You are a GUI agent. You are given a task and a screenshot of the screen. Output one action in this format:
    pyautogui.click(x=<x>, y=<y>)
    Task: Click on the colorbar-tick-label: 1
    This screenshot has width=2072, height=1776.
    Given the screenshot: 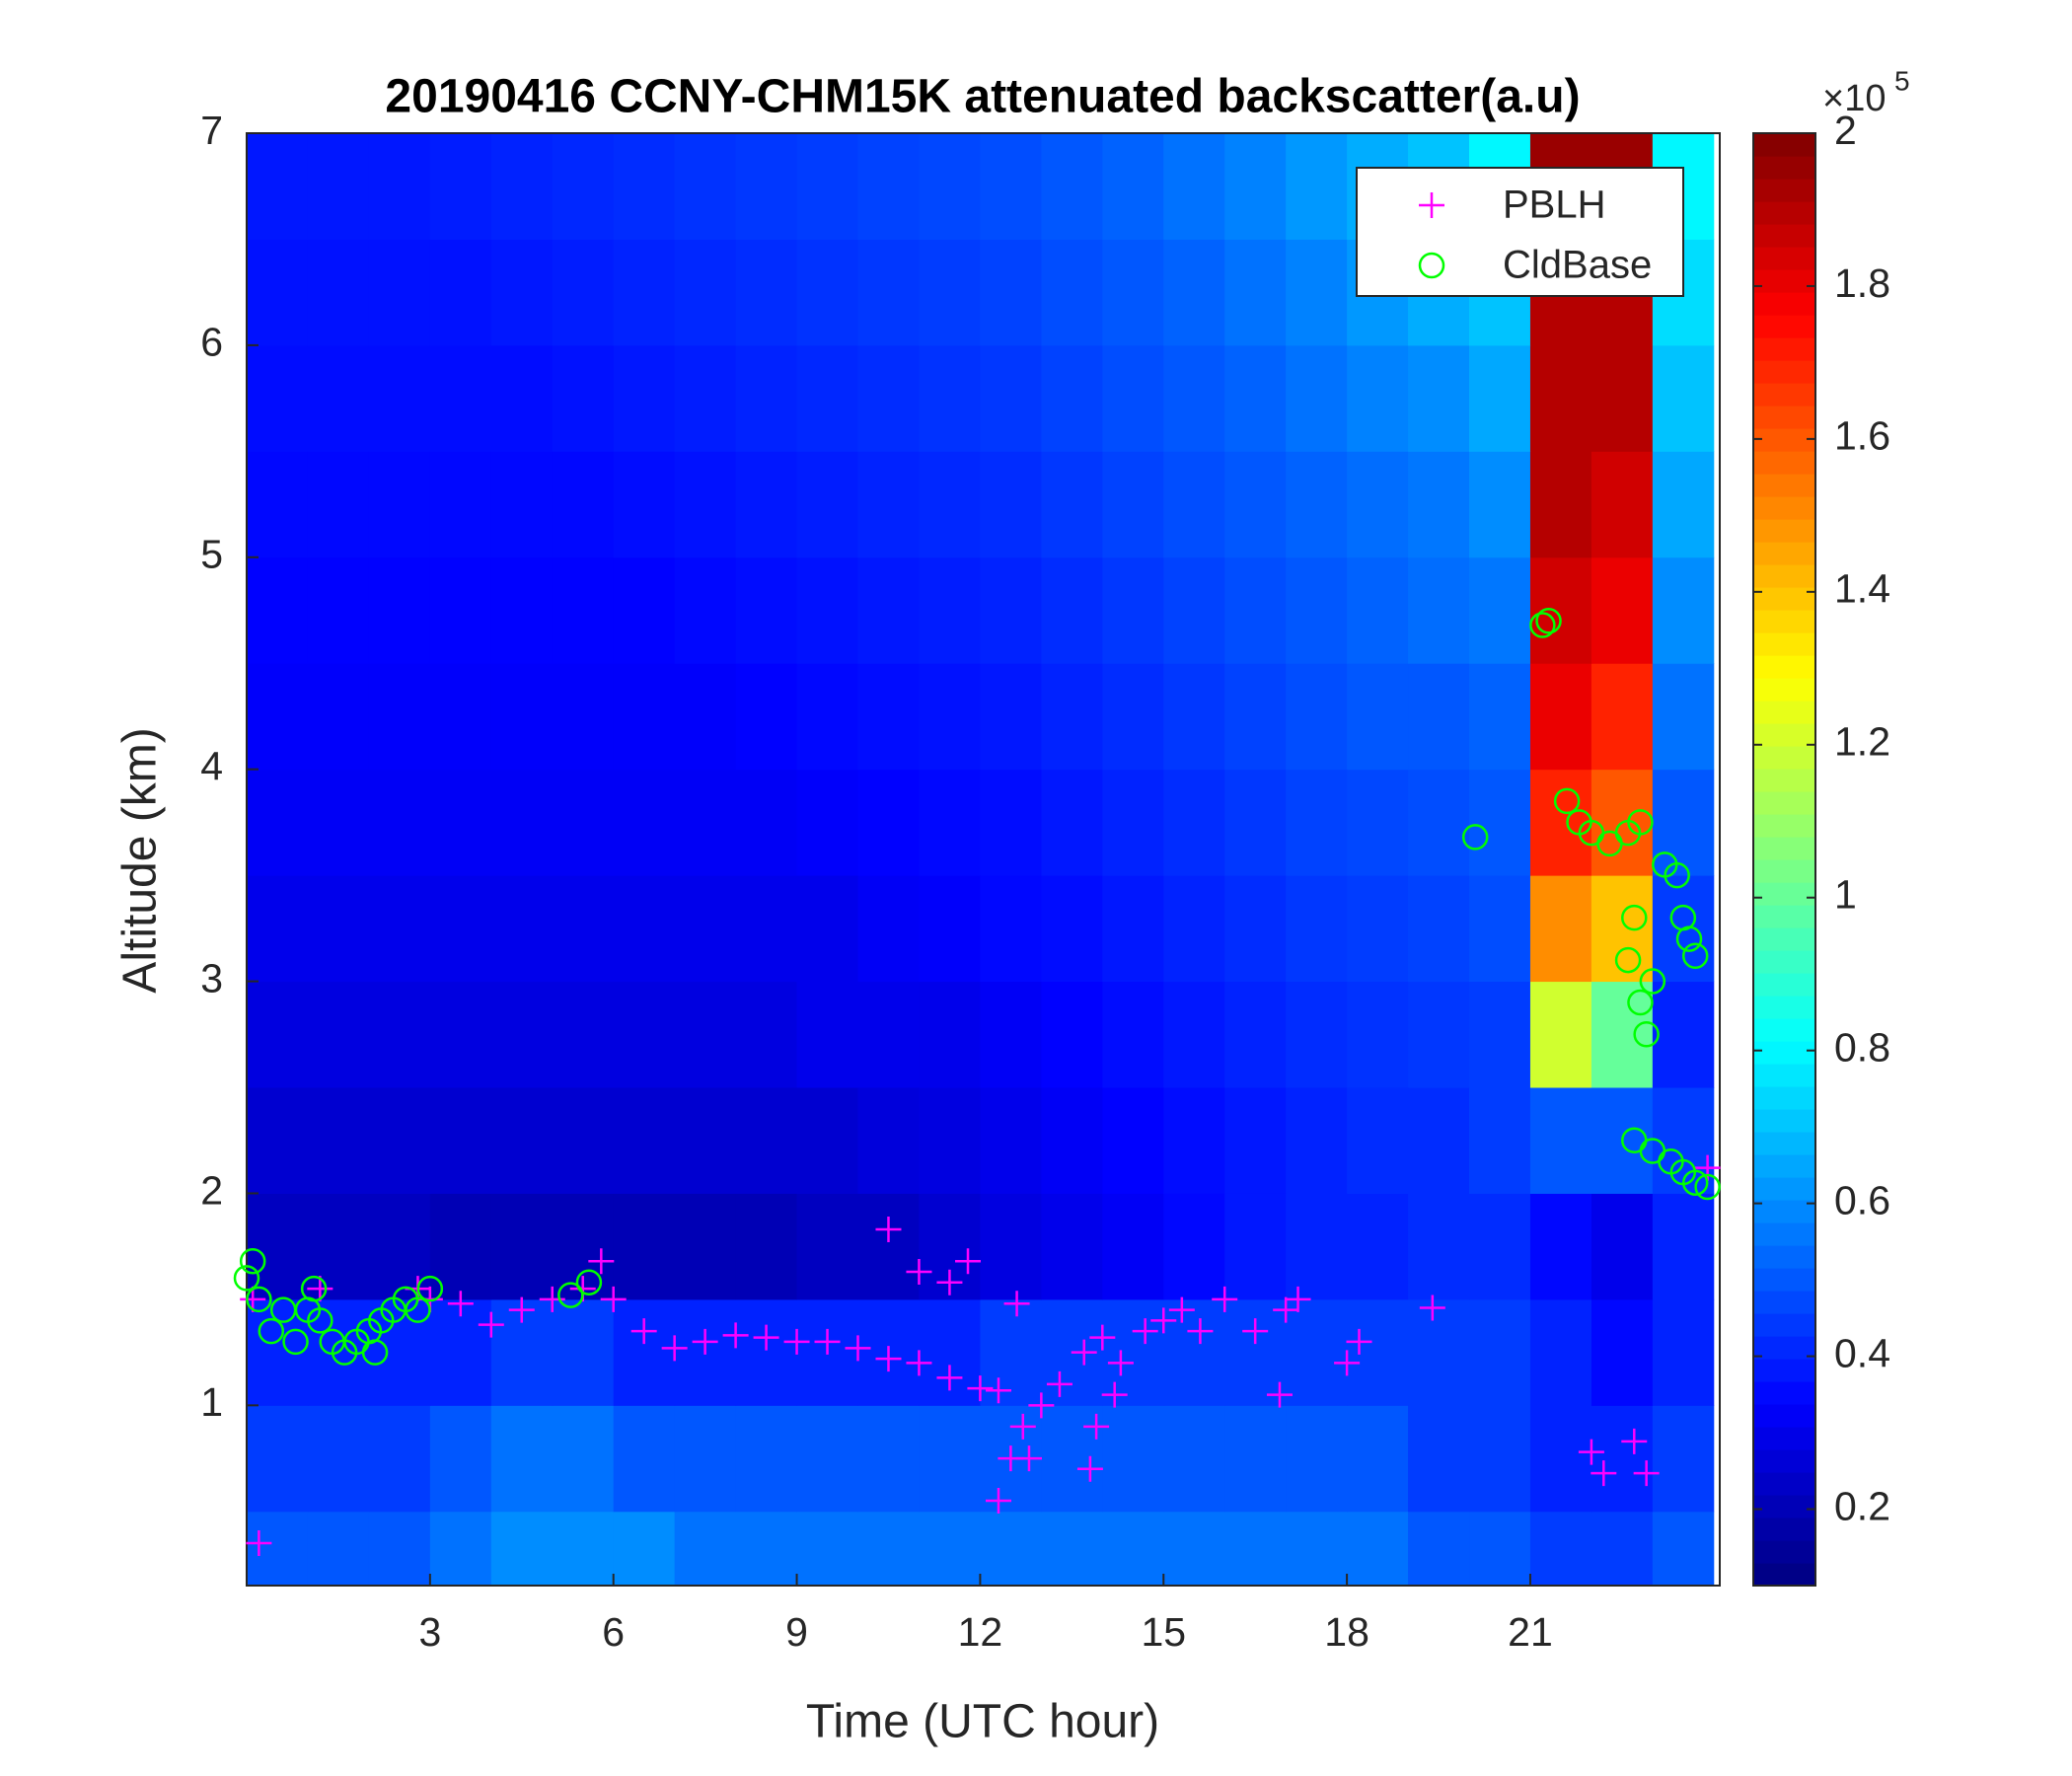 What is the action you would take?
    pyautogui.click(x=1846, y=895)
    